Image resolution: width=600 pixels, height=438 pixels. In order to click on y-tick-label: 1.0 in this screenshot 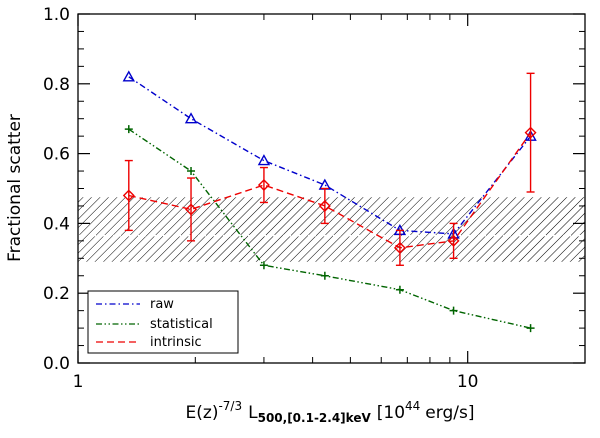, I will do `click(56, 15)`.